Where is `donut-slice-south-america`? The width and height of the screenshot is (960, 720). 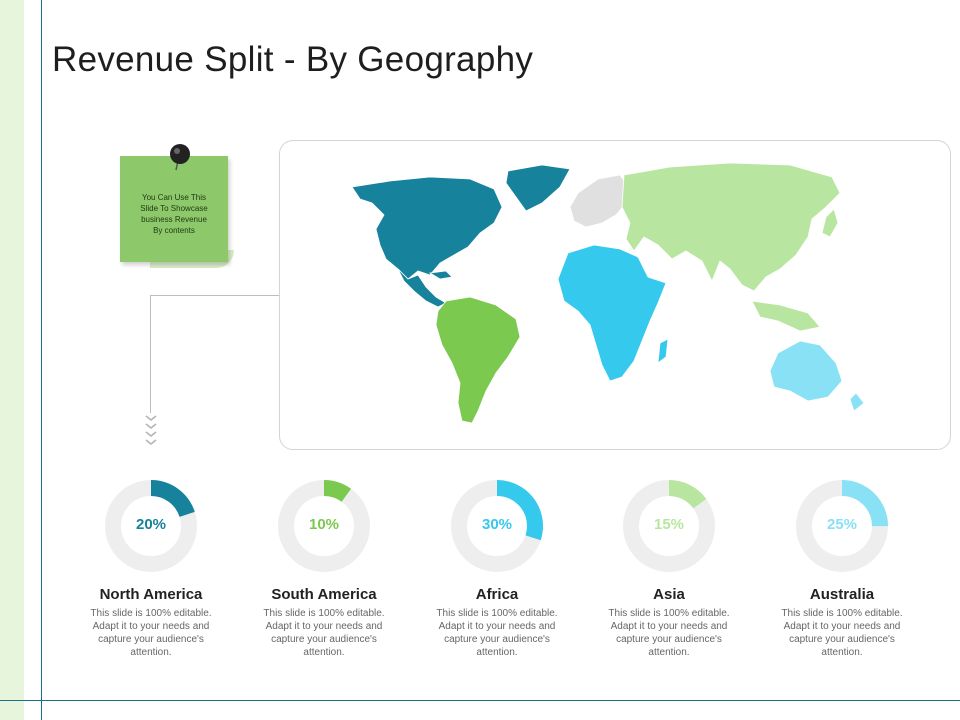
donut-slice-south-america is located at coordinates (324, 526).